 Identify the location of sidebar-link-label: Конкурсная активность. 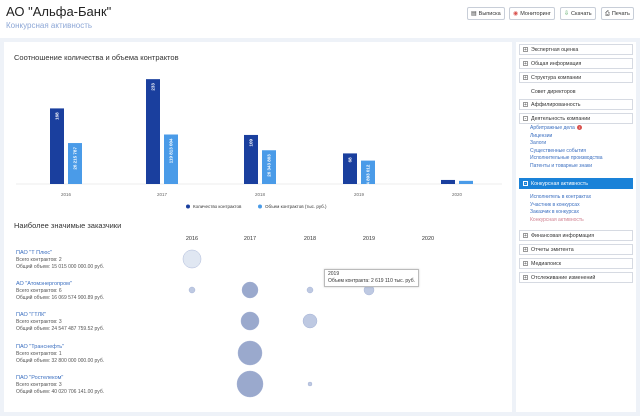
(557, 219).